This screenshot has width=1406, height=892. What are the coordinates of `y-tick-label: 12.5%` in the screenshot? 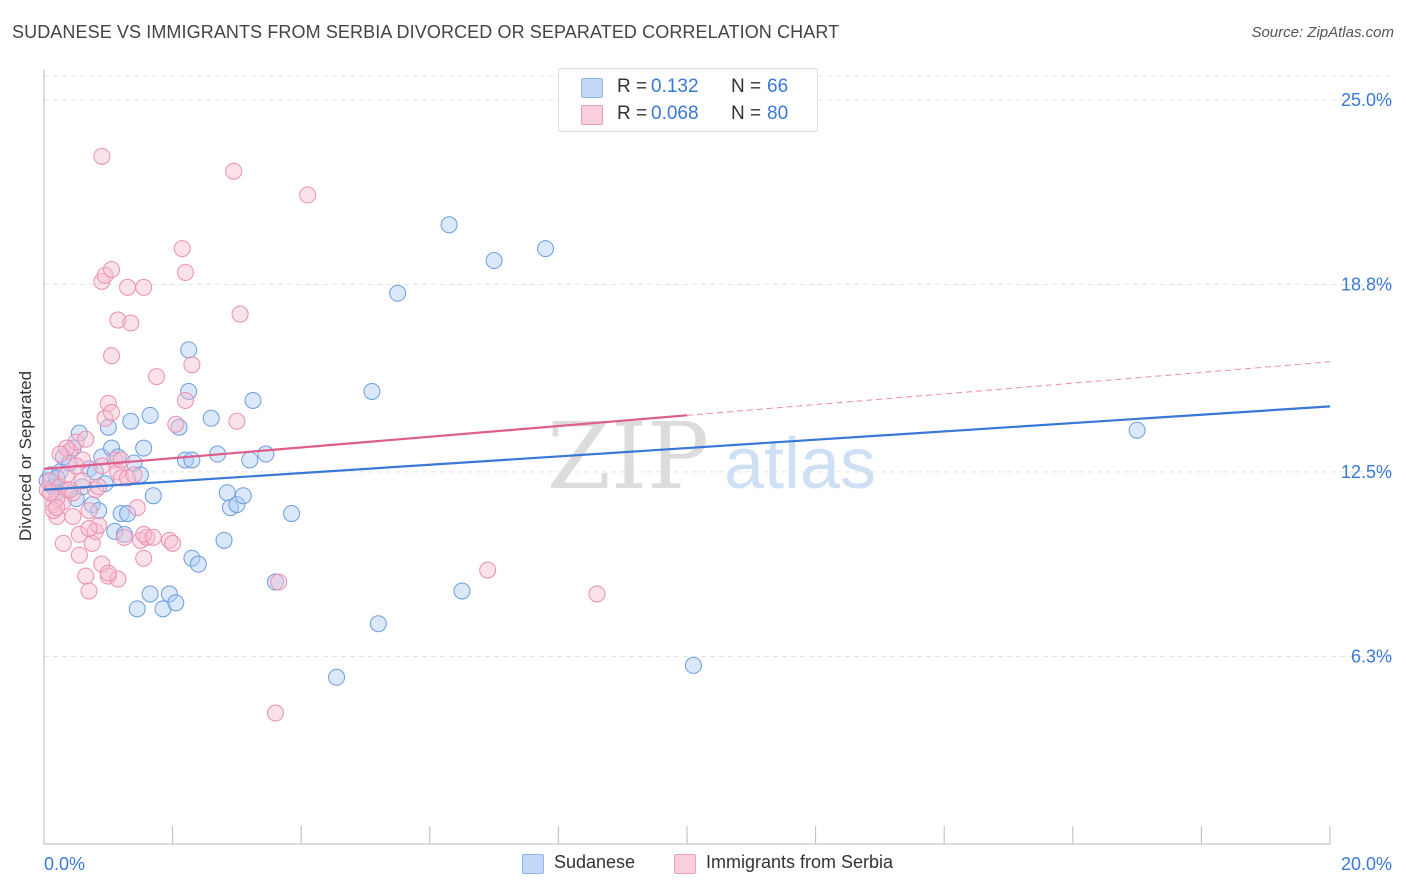 It's located at (1366, 472).